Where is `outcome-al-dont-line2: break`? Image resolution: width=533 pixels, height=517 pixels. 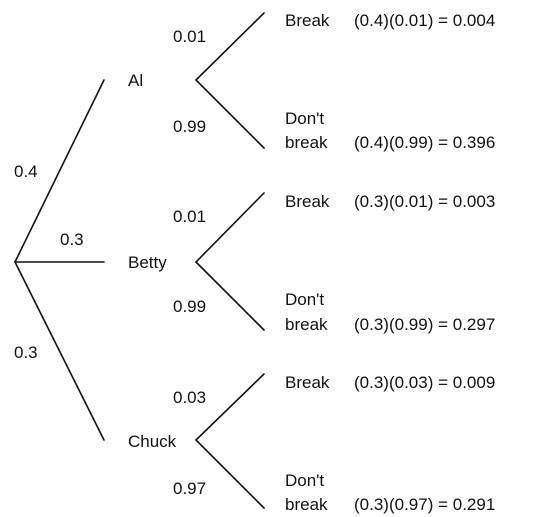 outcome-al-dont-line2: break is located at coordinates (306, 142).